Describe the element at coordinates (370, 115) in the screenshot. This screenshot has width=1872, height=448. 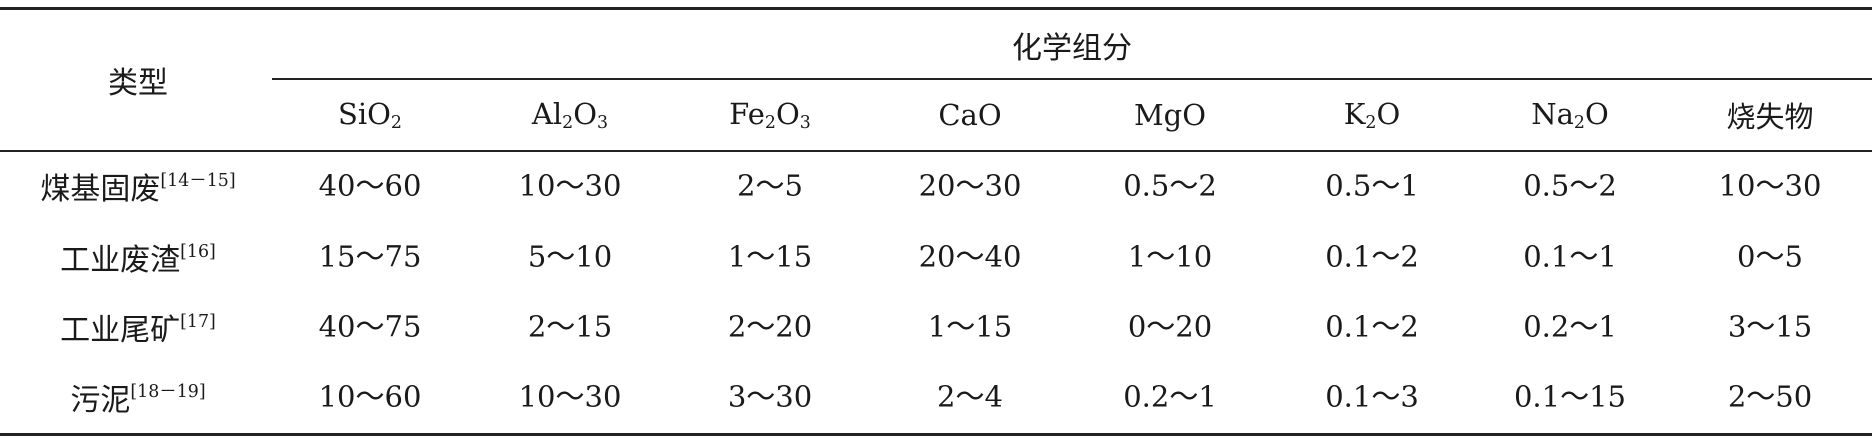
I see `col-header-sio2: SiO2` at that location.